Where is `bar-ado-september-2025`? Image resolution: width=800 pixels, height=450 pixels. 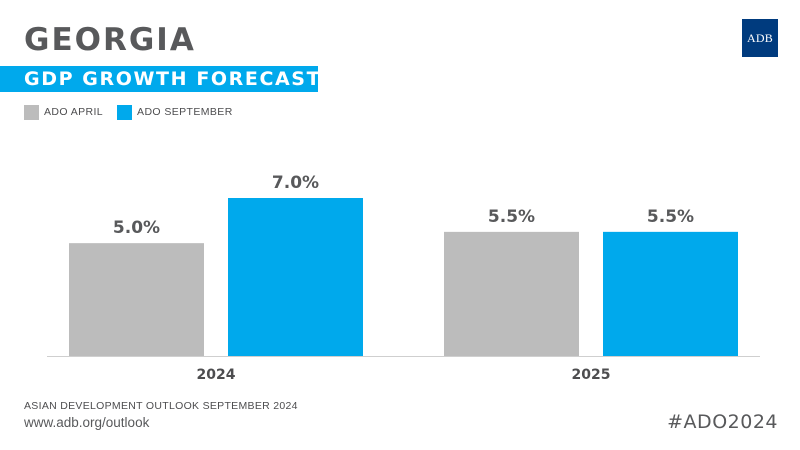 bar-ado-september-2025 is located at coordinates (670, 293).